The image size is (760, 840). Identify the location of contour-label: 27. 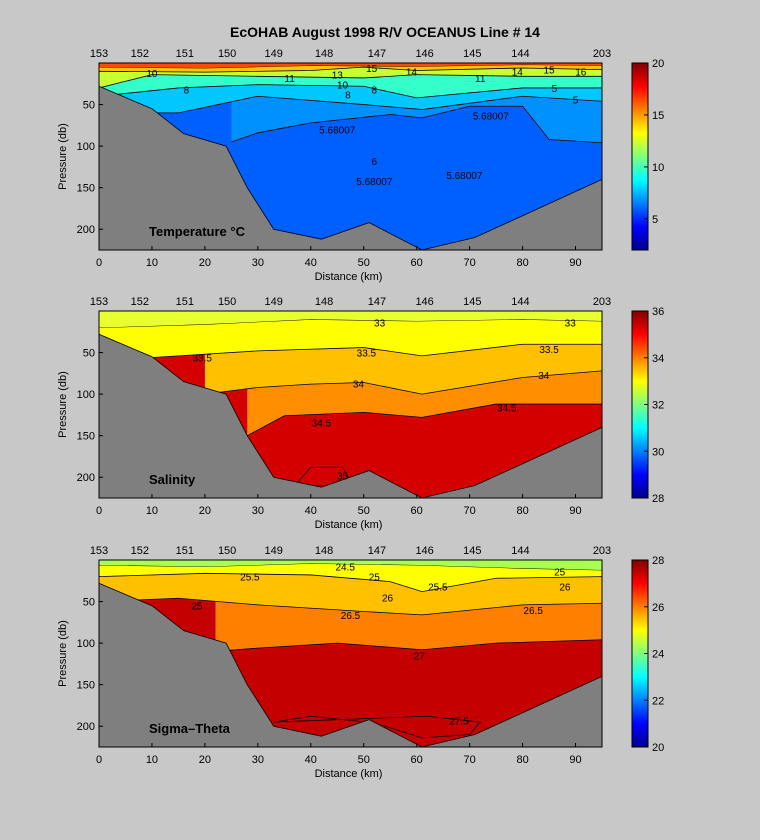
(420, 657).